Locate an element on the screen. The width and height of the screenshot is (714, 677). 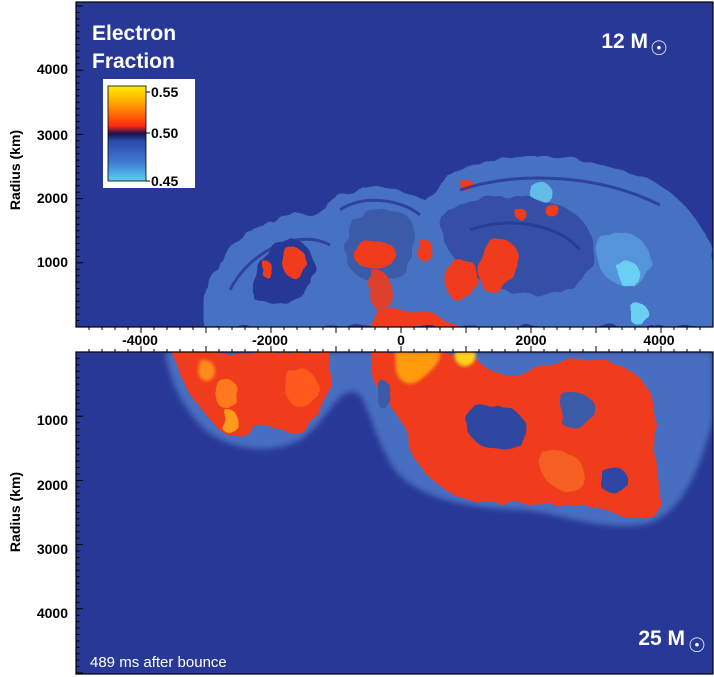
colorbar-tick-045: 0.45 is located at coordinates (164, 181).